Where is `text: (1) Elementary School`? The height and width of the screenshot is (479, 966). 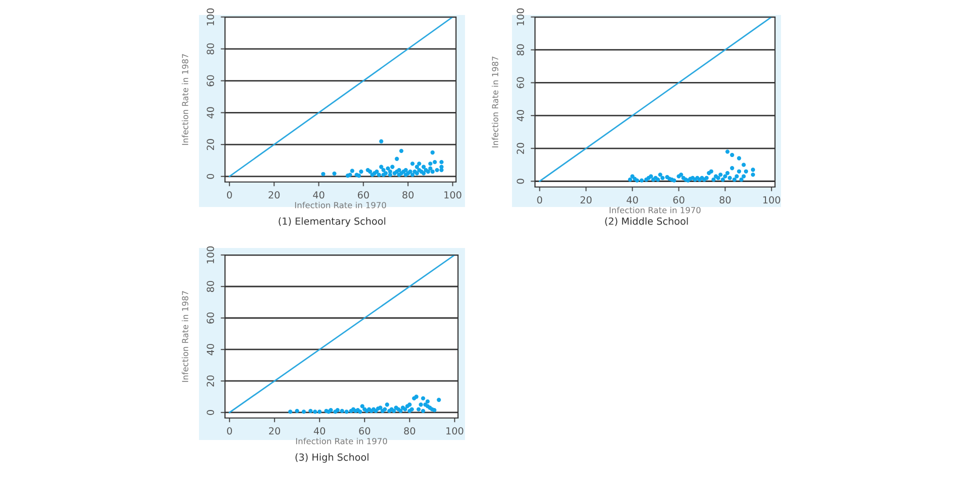
text: (1) Elementary School is located at coordinates (332, 222).